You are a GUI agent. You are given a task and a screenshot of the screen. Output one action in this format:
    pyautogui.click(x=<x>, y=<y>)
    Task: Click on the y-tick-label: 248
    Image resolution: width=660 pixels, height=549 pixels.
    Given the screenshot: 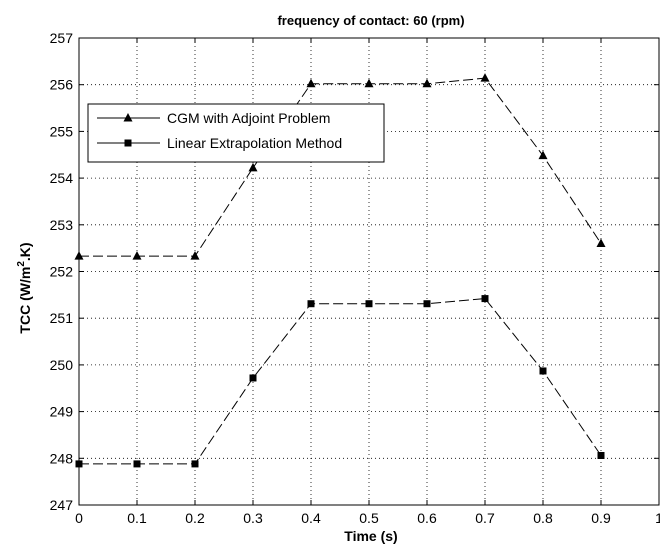 What is the action you would take?
    pyautogui.click(x=62, y=458)
    